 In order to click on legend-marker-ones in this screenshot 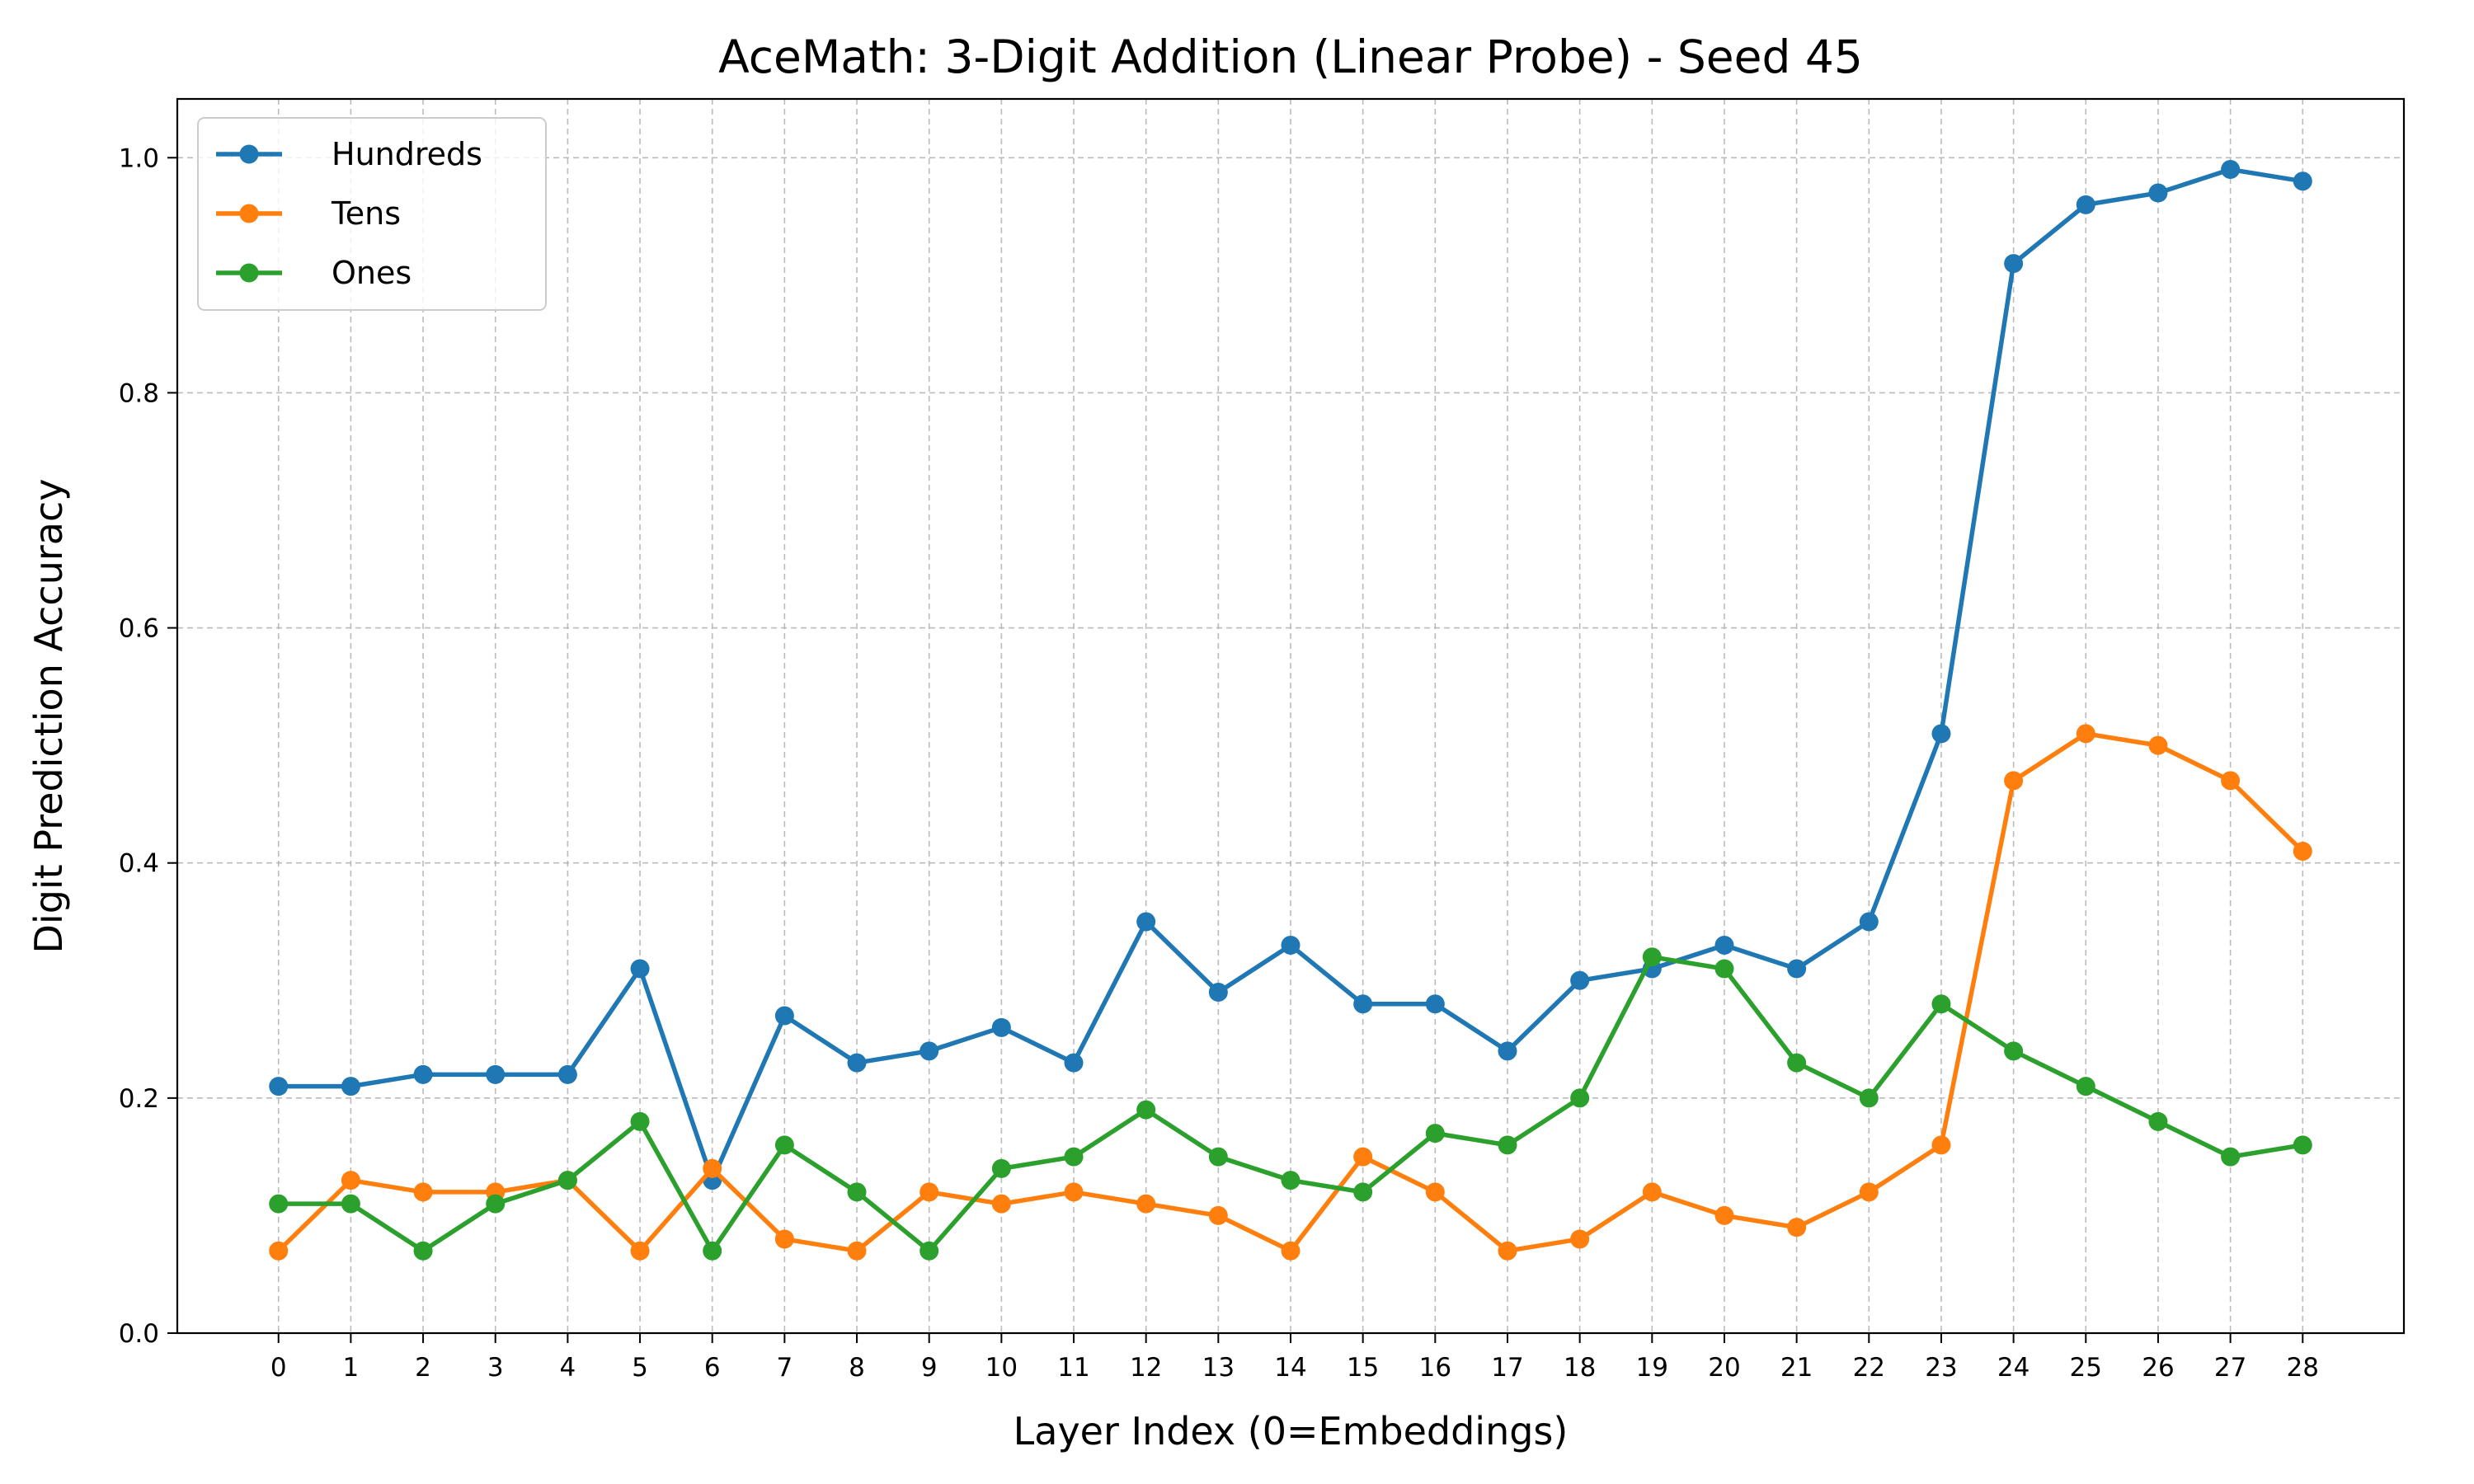, I will do `click(249, 273)`.